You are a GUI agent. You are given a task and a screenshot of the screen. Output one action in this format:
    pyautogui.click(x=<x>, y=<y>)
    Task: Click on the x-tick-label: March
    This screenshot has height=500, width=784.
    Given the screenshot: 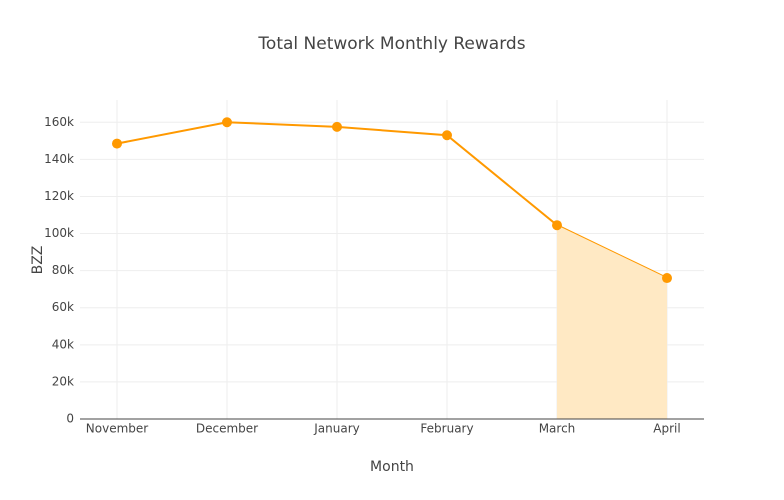 What is the action you would take?
    pyautogui.click(x=557, y=429)
    